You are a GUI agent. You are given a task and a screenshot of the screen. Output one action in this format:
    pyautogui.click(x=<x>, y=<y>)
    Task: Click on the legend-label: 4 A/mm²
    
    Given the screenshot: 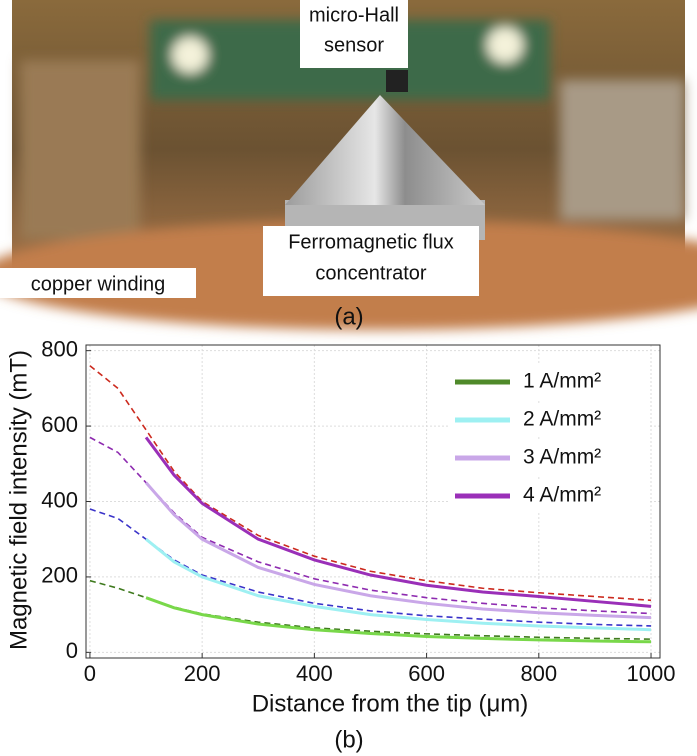 What is the action you would take?
    pyautogui.click(x=562, y=495)
    